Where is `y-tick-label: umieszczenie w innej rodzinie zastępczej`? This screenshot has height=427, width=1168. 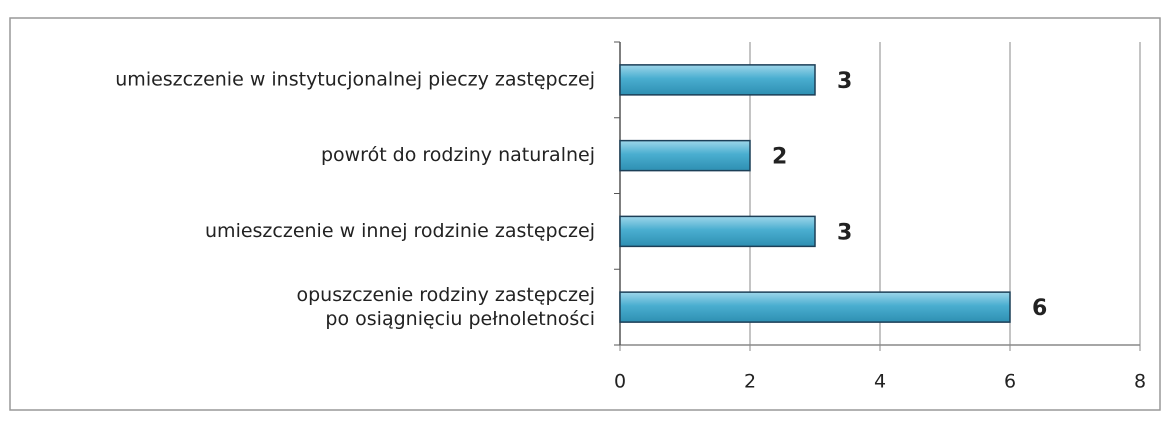 y-tick-label: umieszczenie w innej rodzinie zastępczej is located at coordinates (400, 231).